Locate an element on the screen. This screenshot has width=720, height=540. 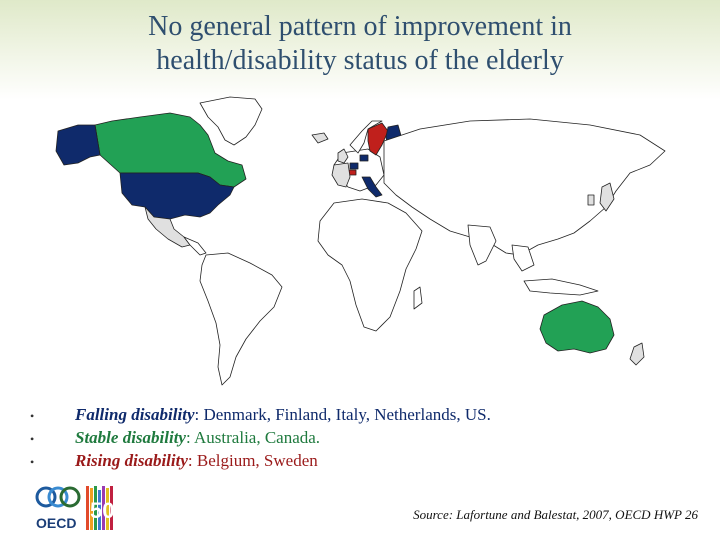
korea is located at coordinates (591, 200).